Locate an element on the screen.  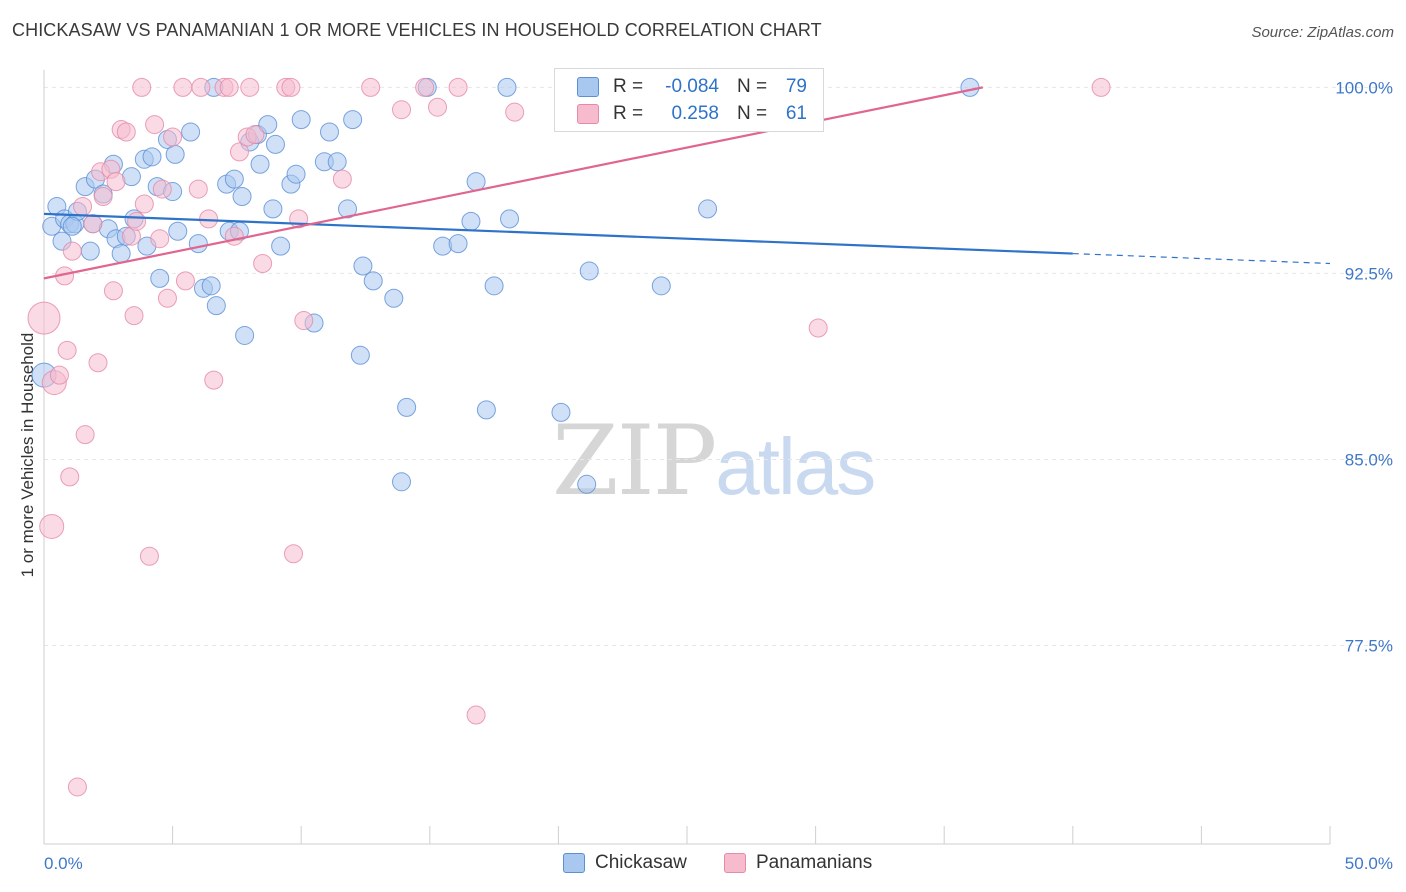
chart-source: Source: ZipAtlas.com is located at coordinates (1322, 32).